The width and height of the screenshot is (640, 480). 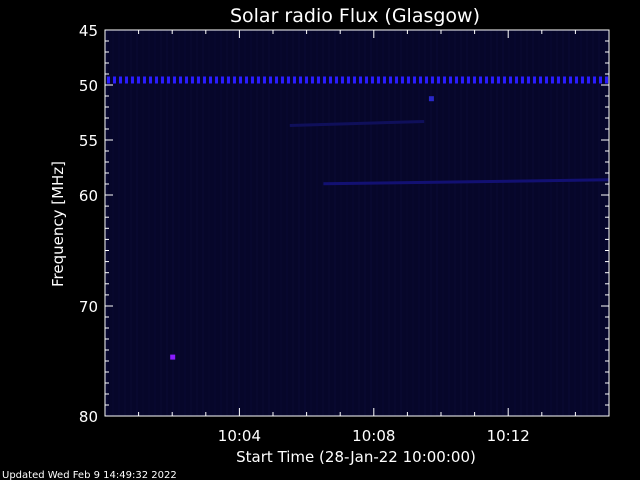 What do you see at coordinates (88, 307) in the screenshot?
I see `y-tick-label: 70` at bounding box center [88, 307].